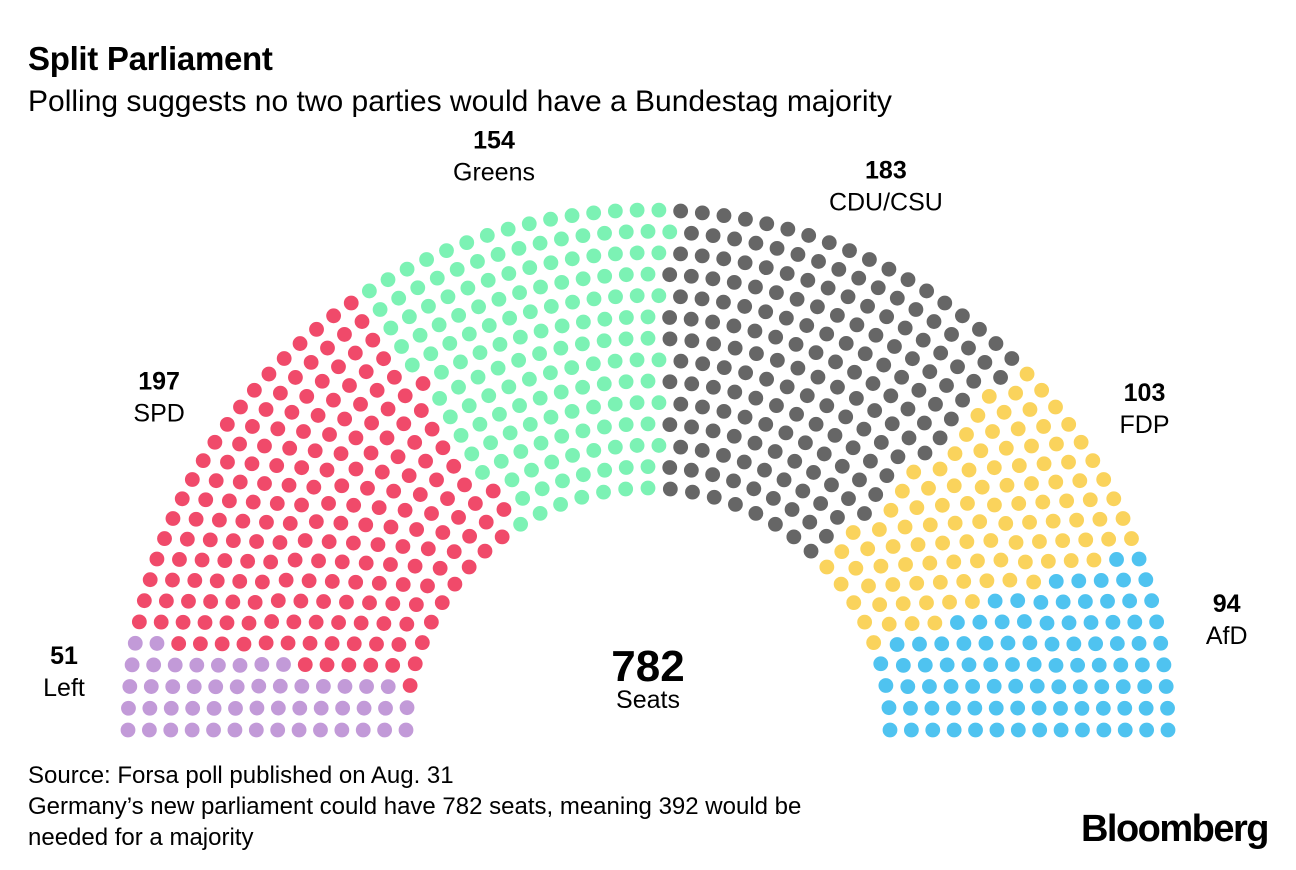  I want to click on chart-title: Split Parliament, so click(150, 58).